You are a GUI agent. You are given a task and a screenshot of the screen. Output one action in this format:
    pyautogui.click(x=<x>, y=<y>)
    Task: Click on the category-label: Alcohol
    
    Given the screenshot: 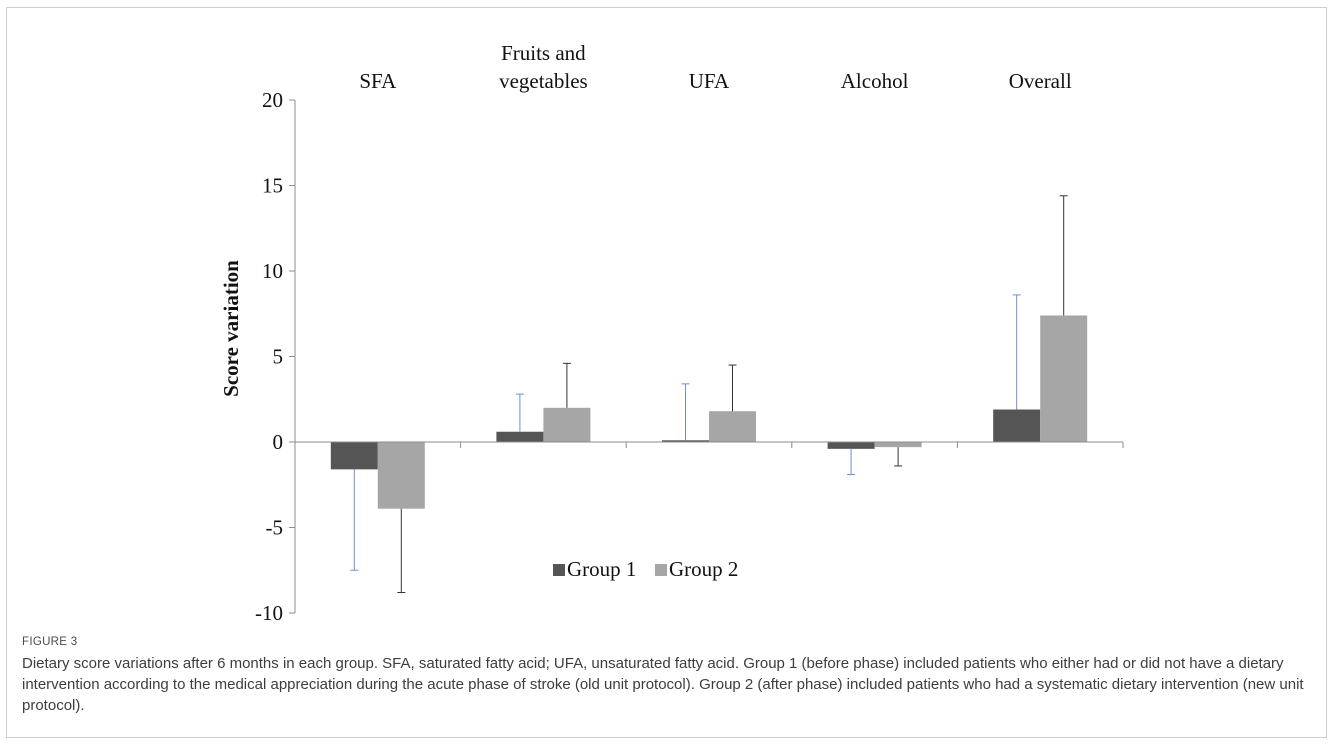 What is the action you would take?
    pyautogui.click(x=875, y=81)
    